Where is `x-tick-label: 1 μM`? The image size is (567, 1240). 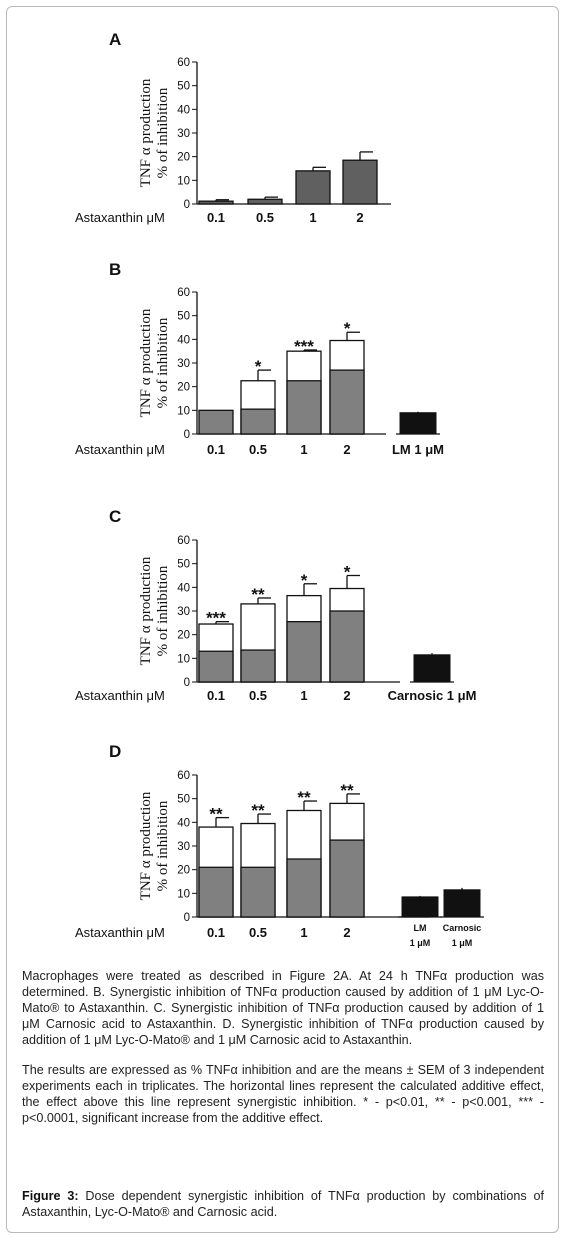 x-tick-label: 1 μM is located at coordinates (462, 943).